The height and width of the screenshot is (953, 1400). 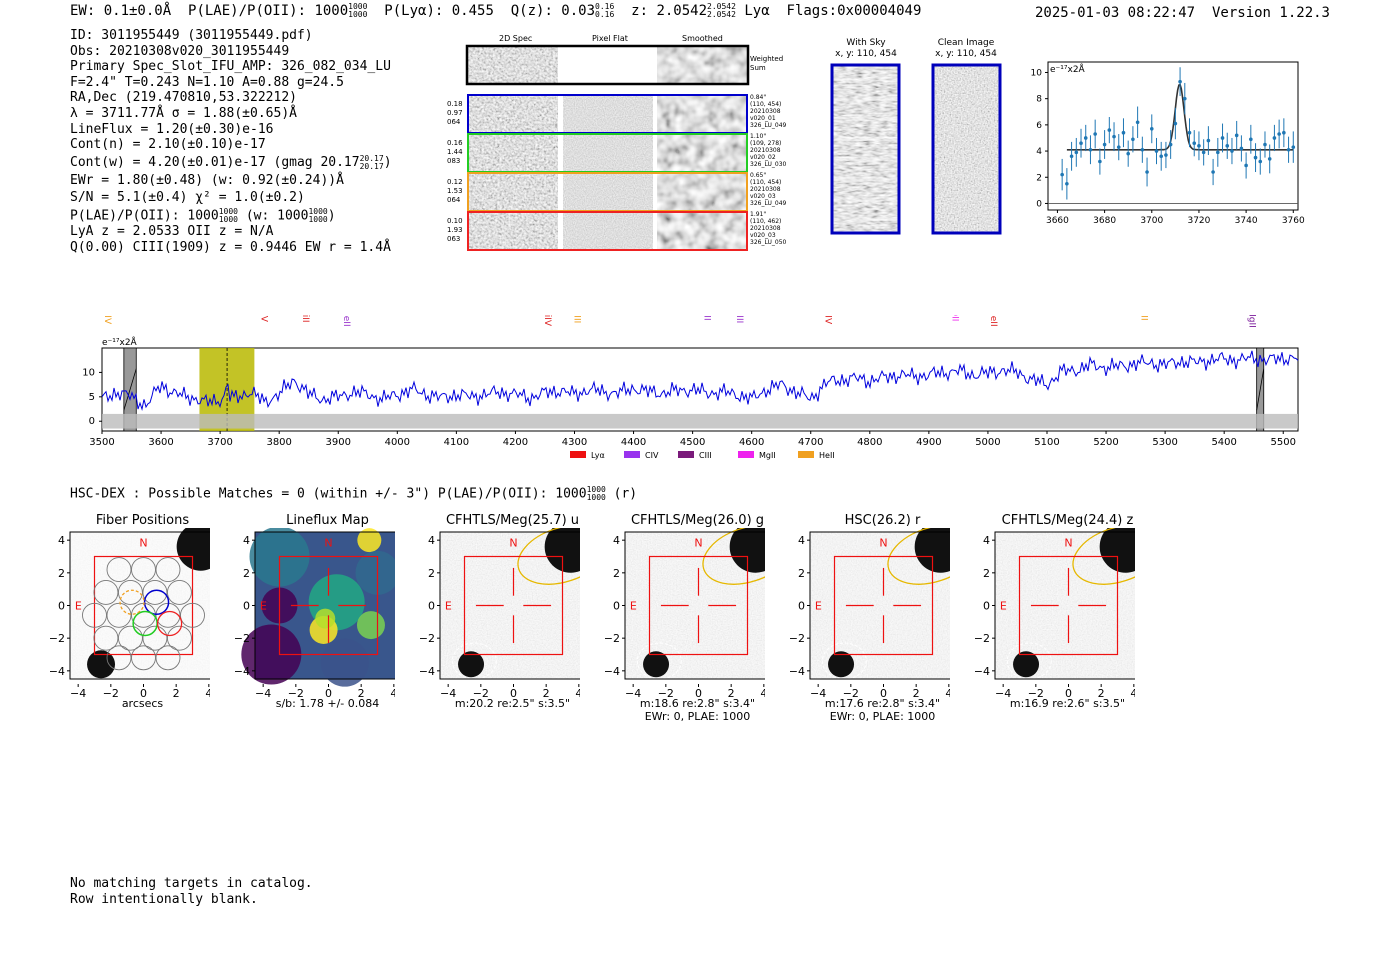 I want to click on weighted-2d, so click(x=513, y=65).